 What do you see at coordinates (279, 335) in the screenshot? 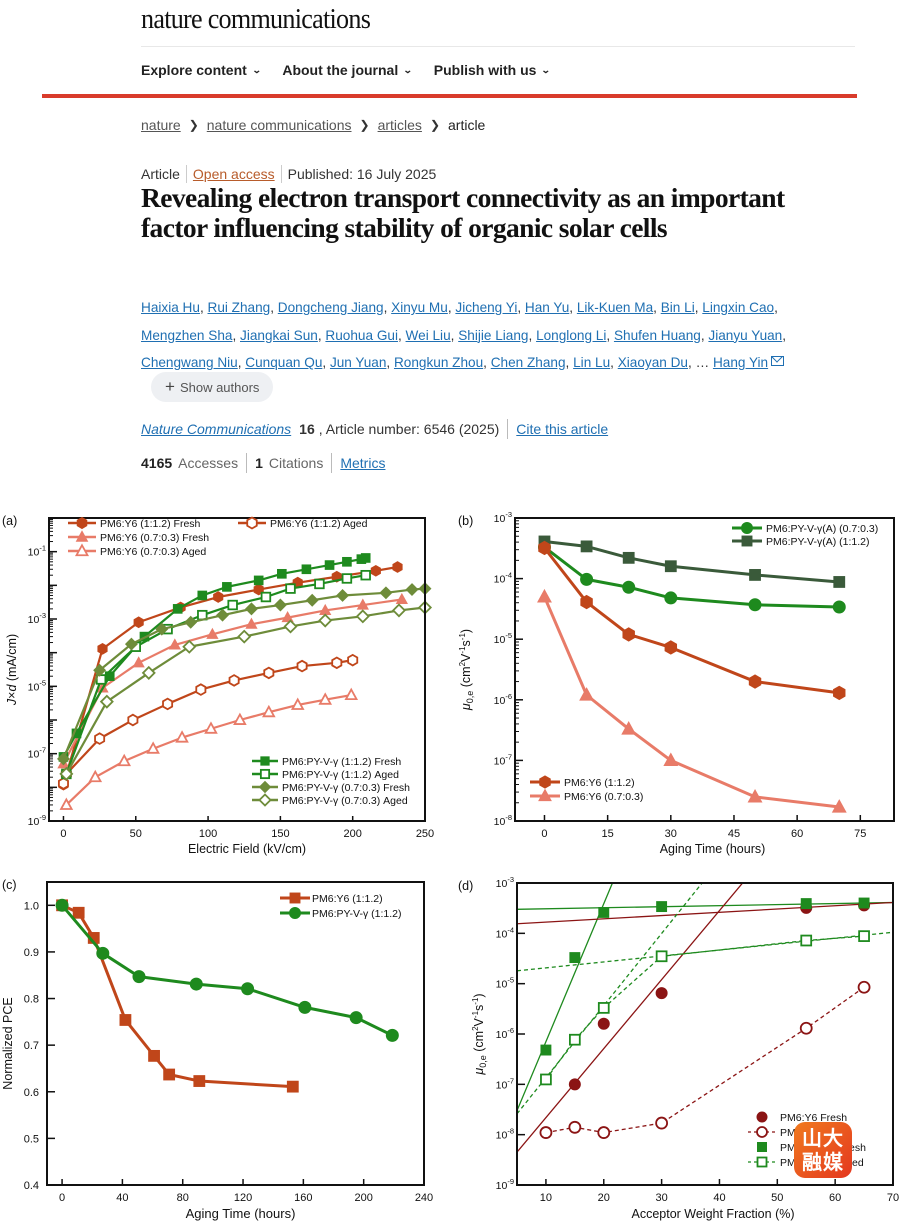
I see `author-link: Jiangkai Sun` at bounding box center [279, 335].